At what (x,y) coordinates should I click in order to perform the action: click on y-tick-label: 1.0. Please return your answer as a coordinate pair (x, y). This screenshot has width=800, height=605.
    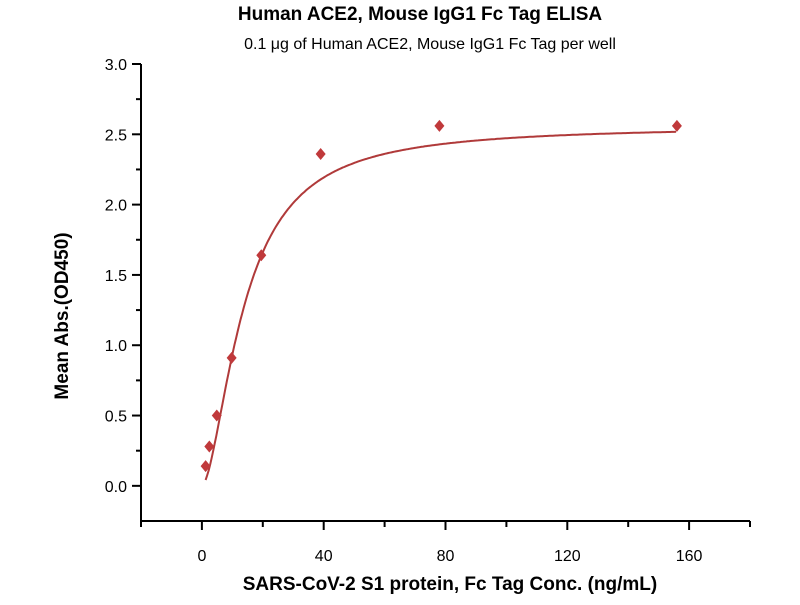
    Looking at the image, I should click on (116, 346).